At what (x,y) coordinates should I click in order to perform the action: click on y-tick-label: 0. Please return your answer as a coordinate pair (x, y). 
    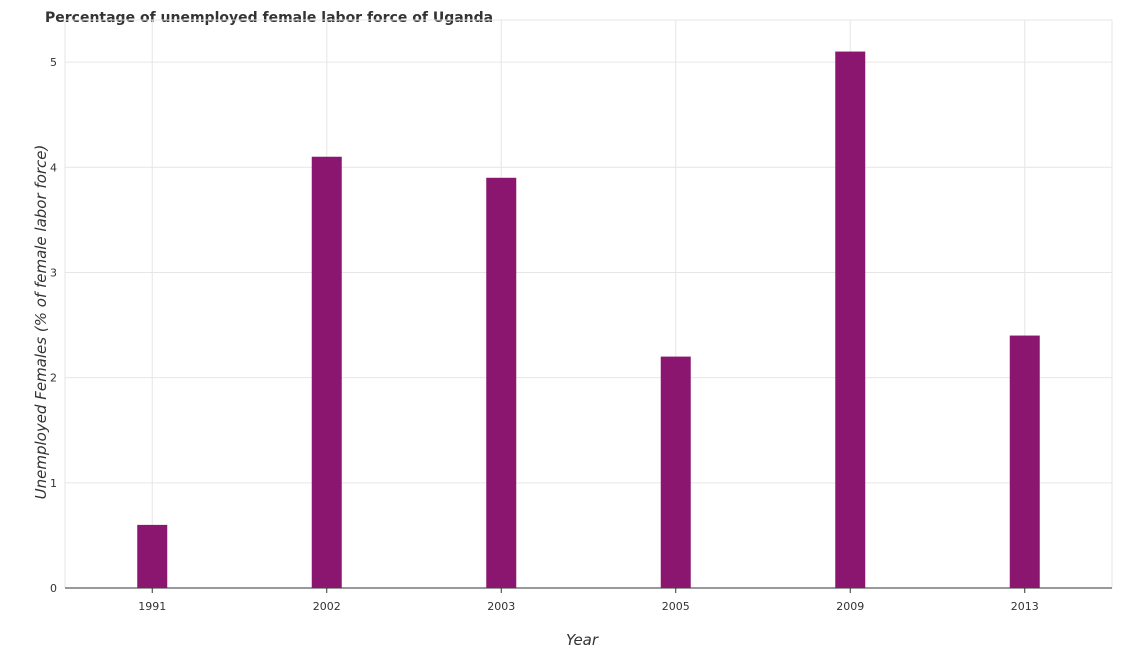
    Looking at the image, I should click on (53, 588).